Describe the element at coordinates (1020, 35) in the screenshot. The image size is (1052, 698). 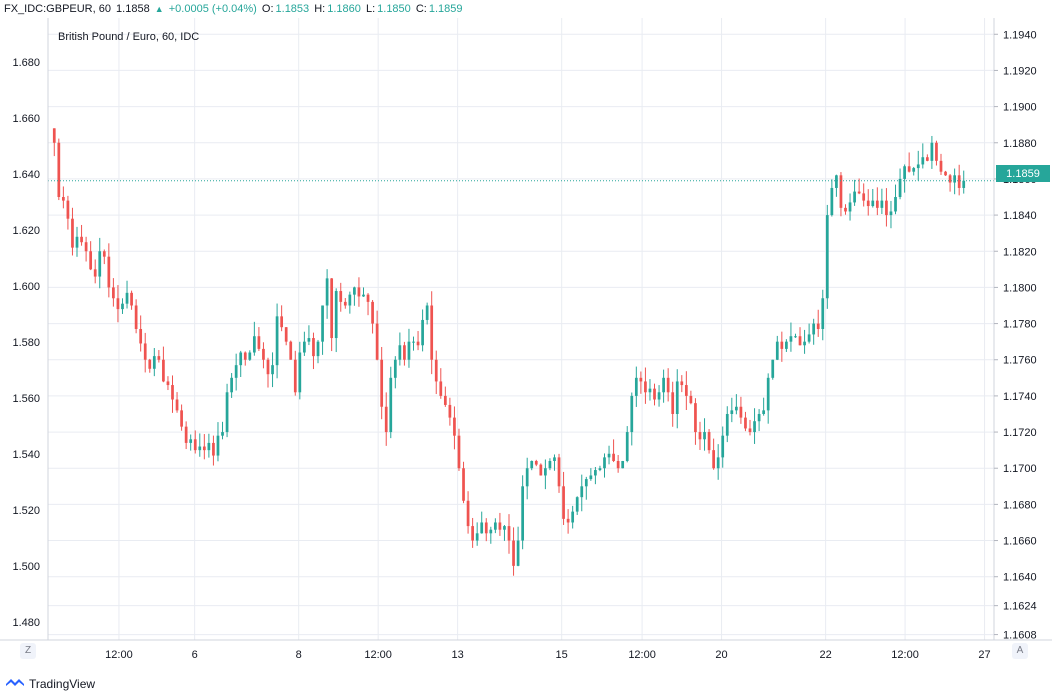
I see `right-tick-label: 1.1940` at that location.